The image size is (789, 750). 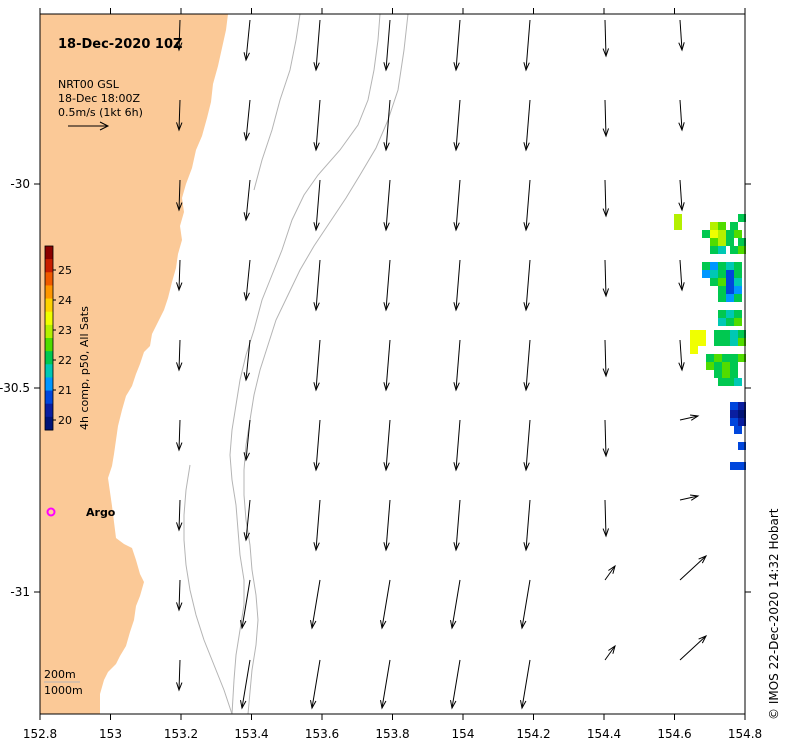 I want to click on isobath-legend-200m: 200m, so click(x=60, y=674).